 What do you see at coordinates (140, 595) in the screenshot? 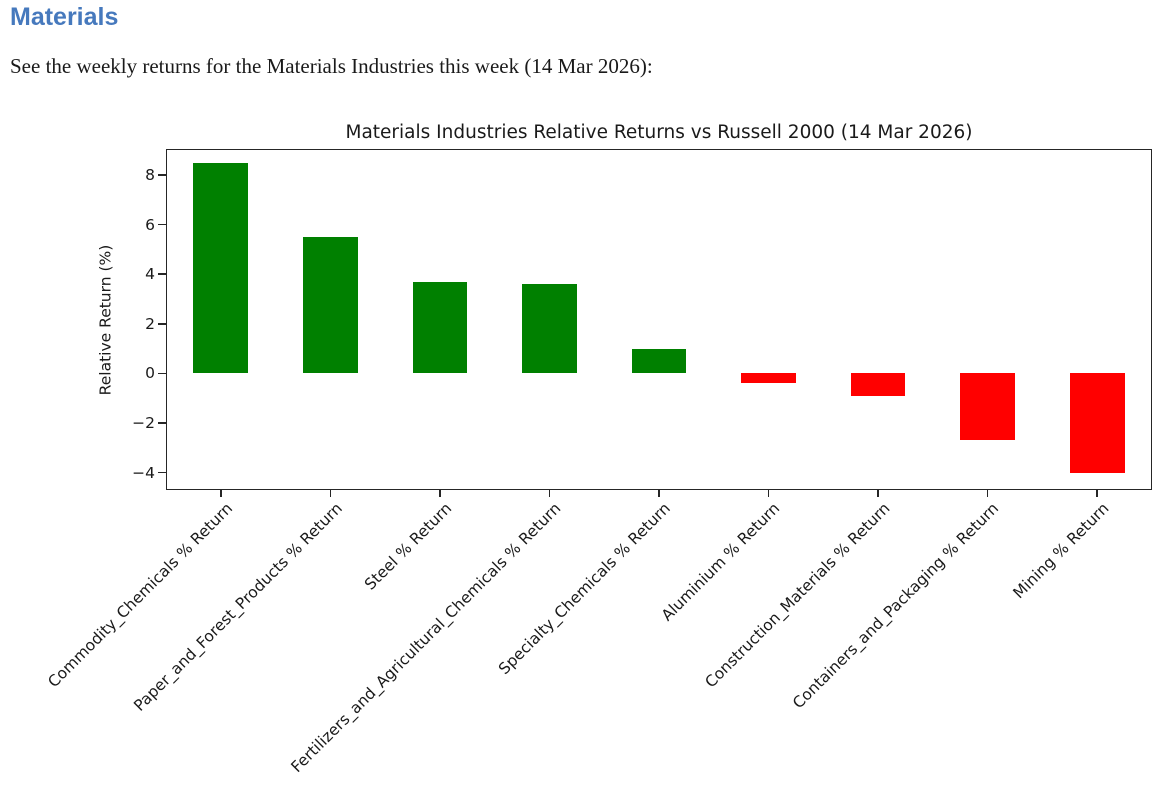
I see `x-tick-label: Commodity_Chemicals % Return` at bounding box center [140, 595].